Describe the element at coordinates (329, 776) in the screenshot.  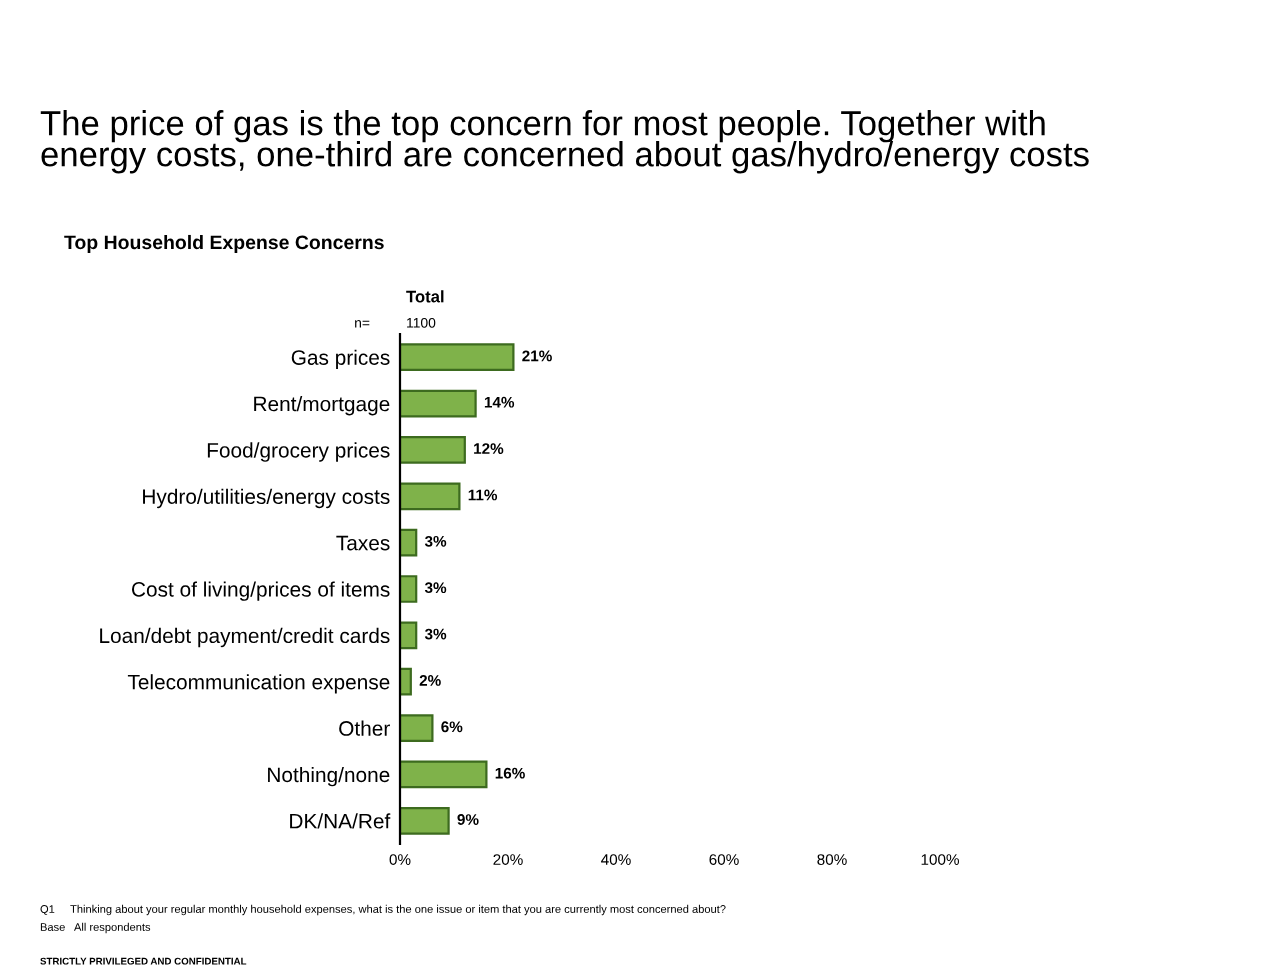
I see `y-tick-label: Nothing/none` at that location.